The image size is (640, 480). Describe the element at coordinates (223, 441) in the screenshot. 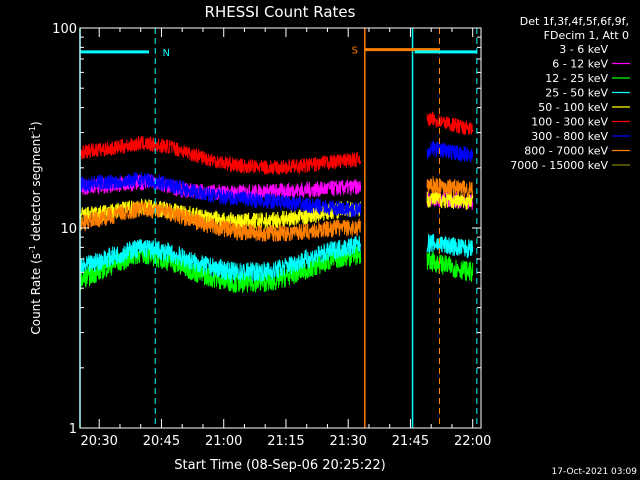

I see `x-tick-label: 21:00` at that location.